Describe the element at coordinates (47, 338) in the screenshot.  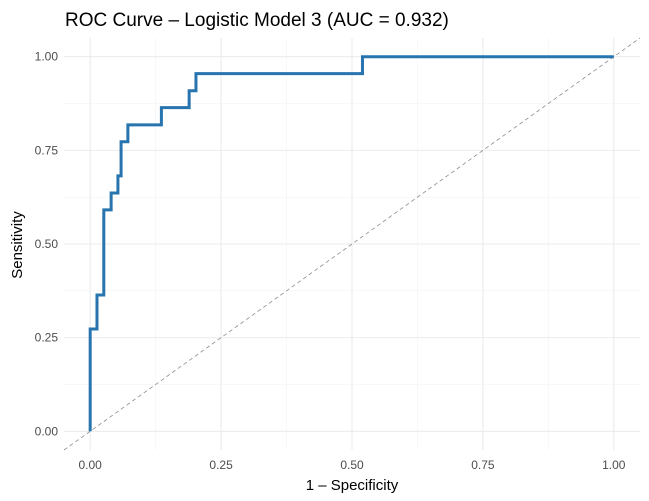
I see `y-tick-label: 0.25` at that location.